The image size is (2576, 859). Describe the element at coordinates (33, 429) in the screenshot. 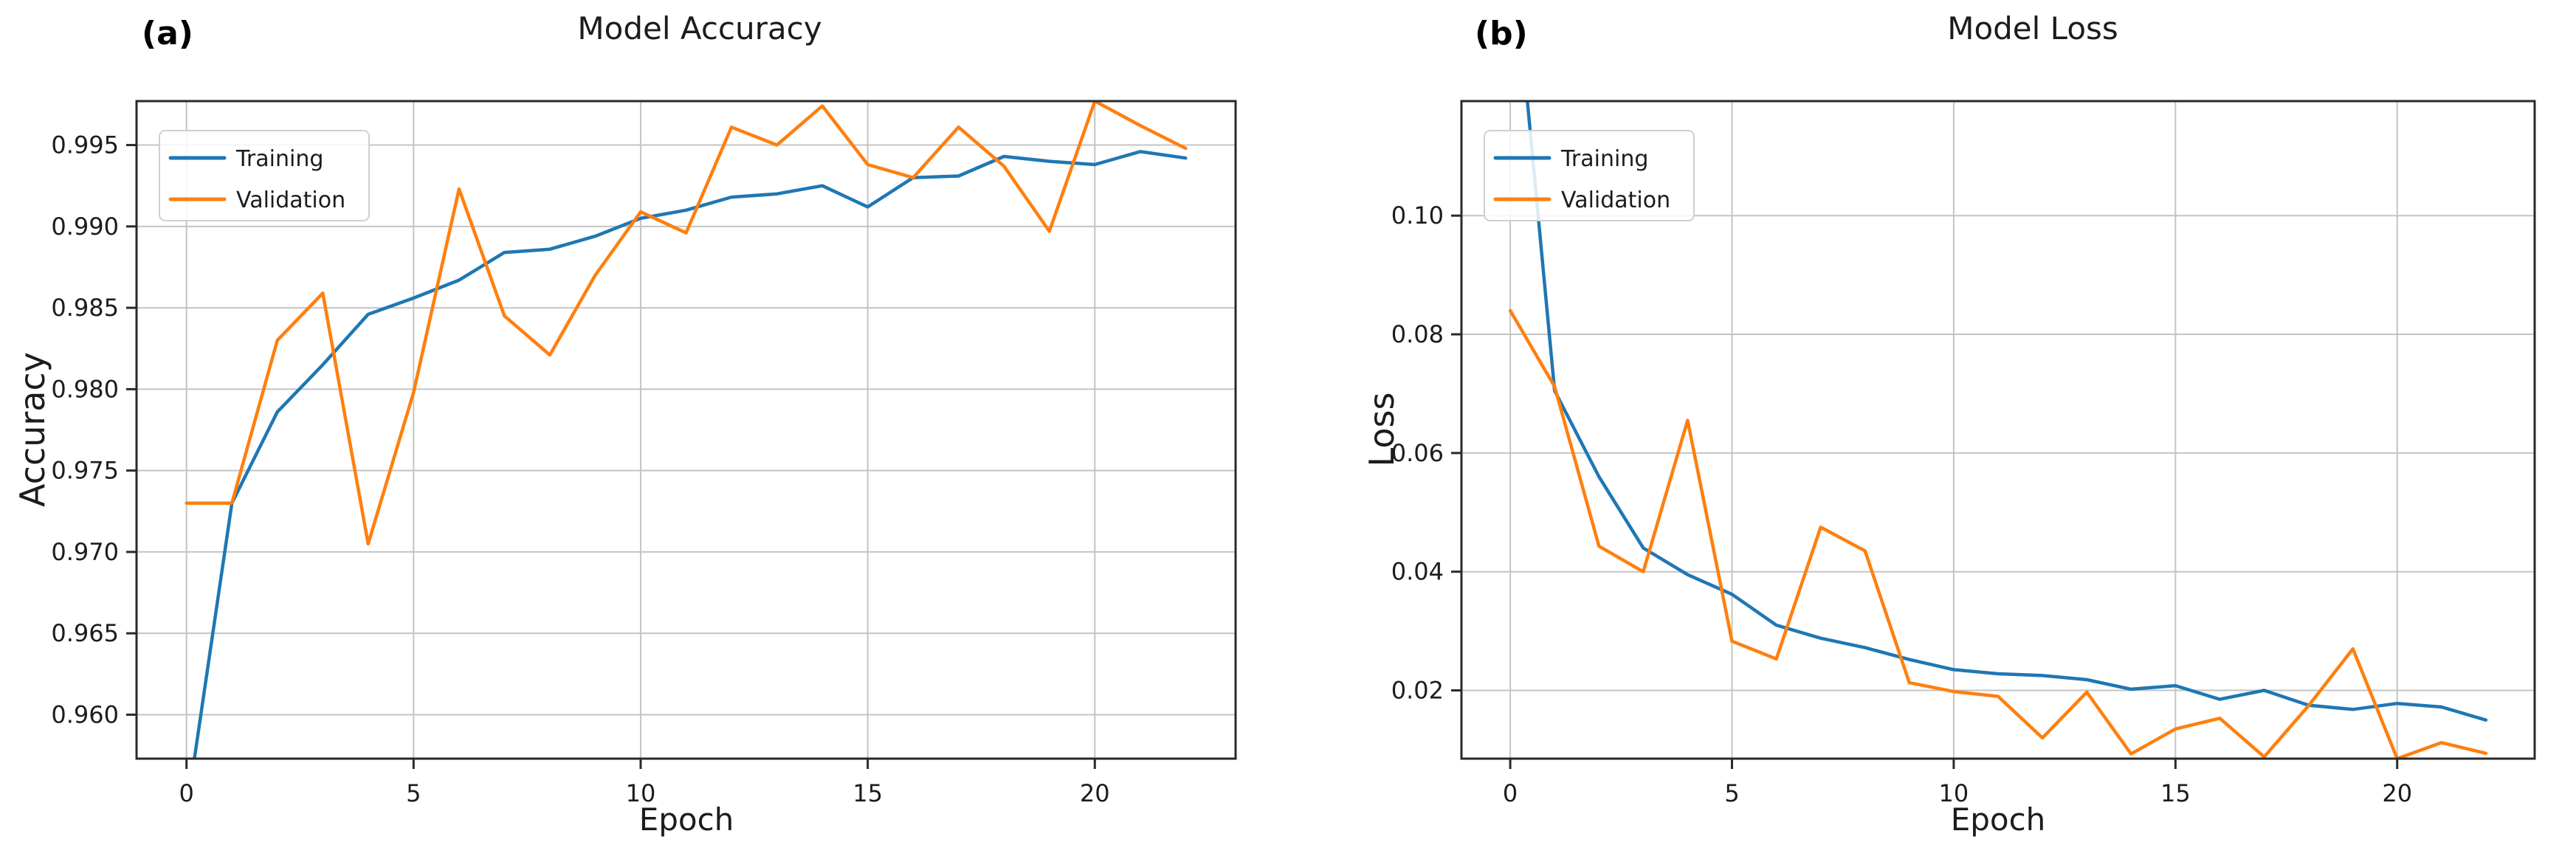

I see `accuracy-y-axis-label: Accuracy` at that location.